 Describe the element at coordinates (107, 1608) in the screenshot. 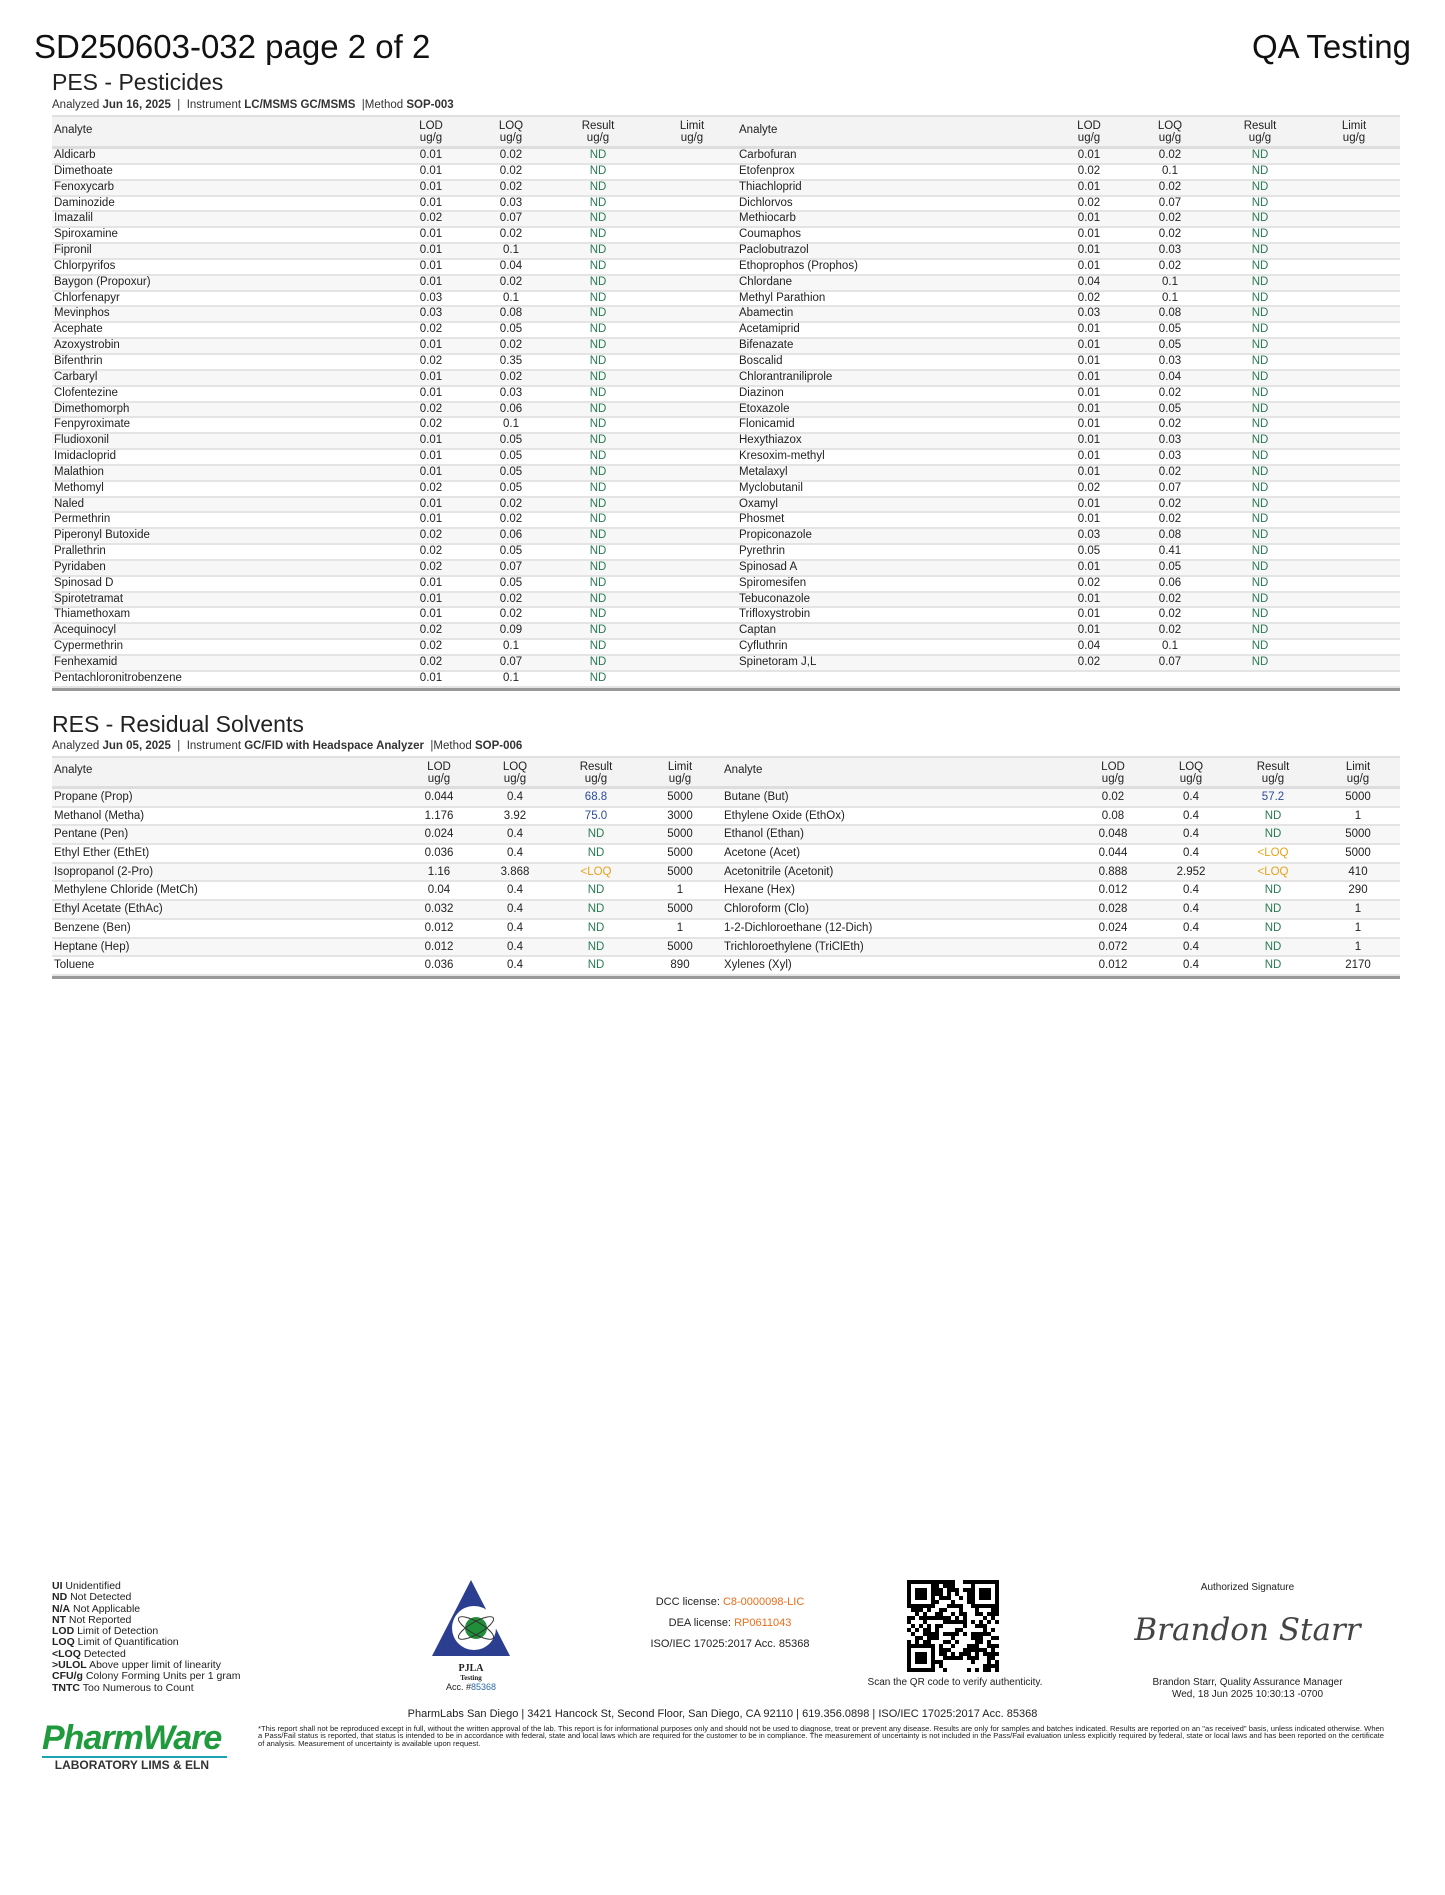

I see `legend-desc: Not Applicable` at that location.